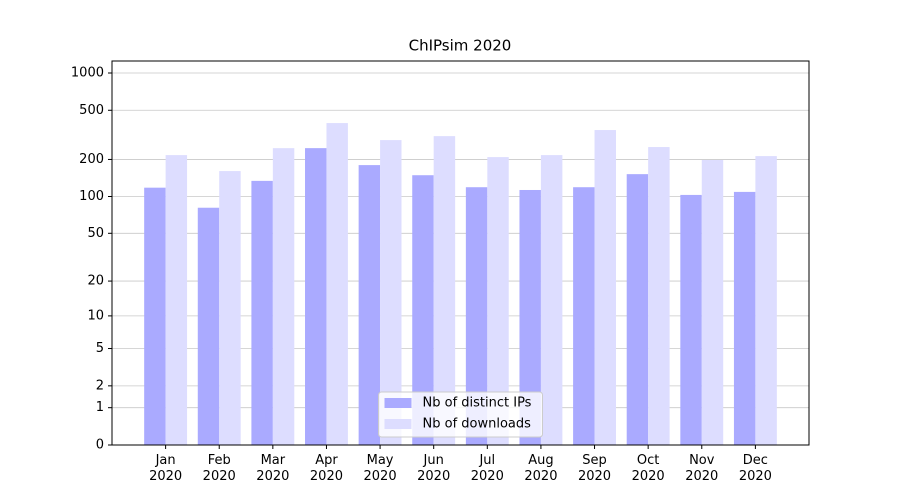 This screenshot has height=500, width=900. What do you see at coordinates (100, 385) in the screenshot?
I see `y-tick-label: 2` at bounding box center [100, 385].